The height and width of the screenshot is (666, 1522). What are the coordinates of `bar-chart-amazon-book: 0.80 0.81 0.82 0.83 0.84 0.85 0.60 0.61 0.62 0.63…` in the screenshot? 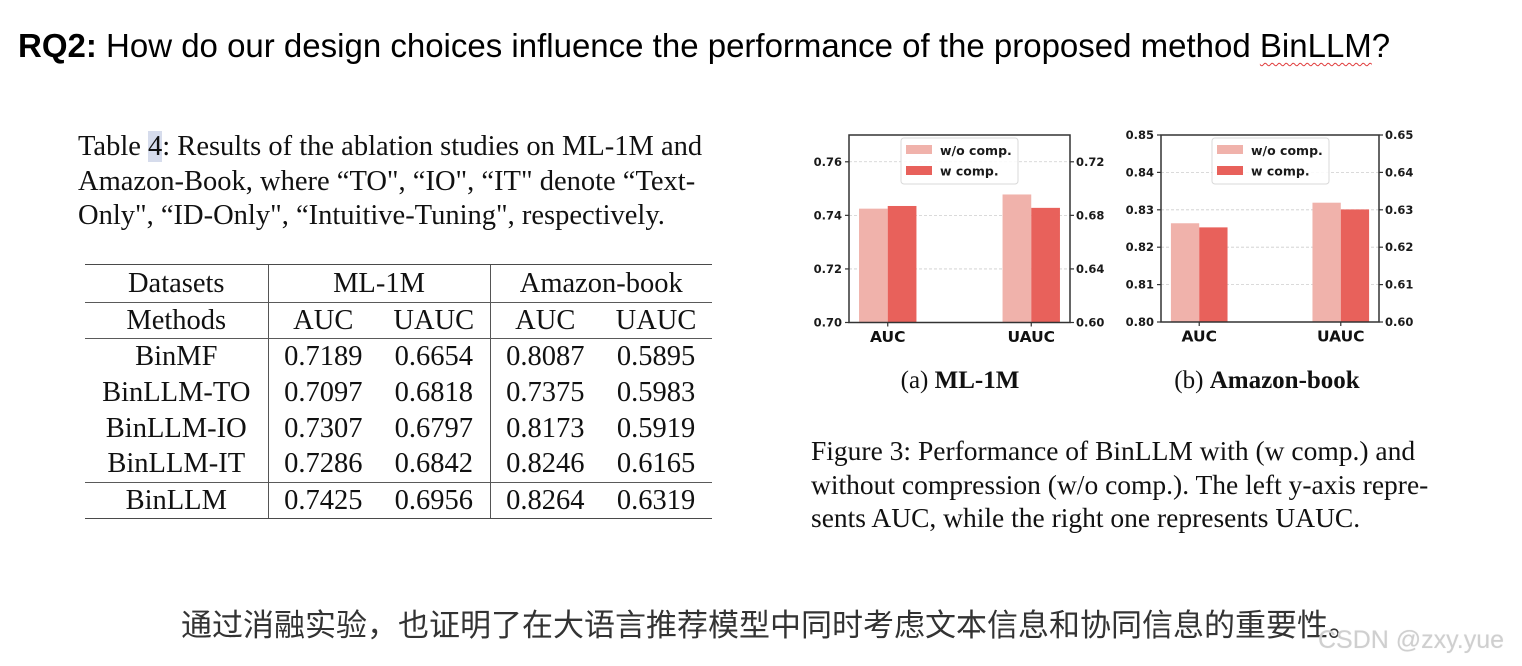 It's located at (1270, 237).